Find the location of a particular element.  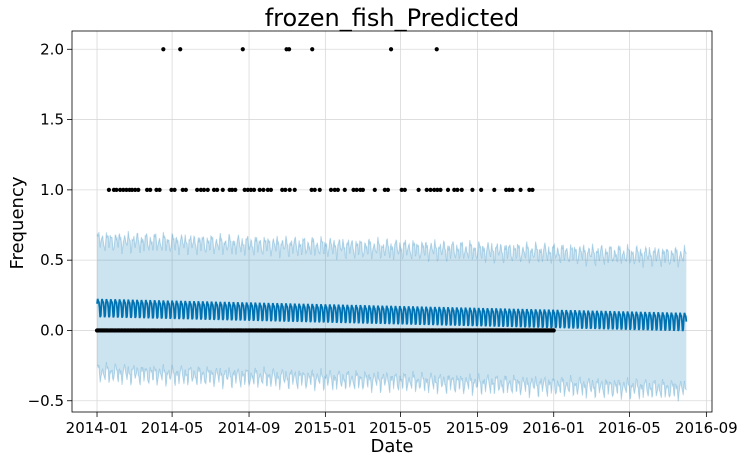

upper-bound-line is located at coordinates (391, 249).